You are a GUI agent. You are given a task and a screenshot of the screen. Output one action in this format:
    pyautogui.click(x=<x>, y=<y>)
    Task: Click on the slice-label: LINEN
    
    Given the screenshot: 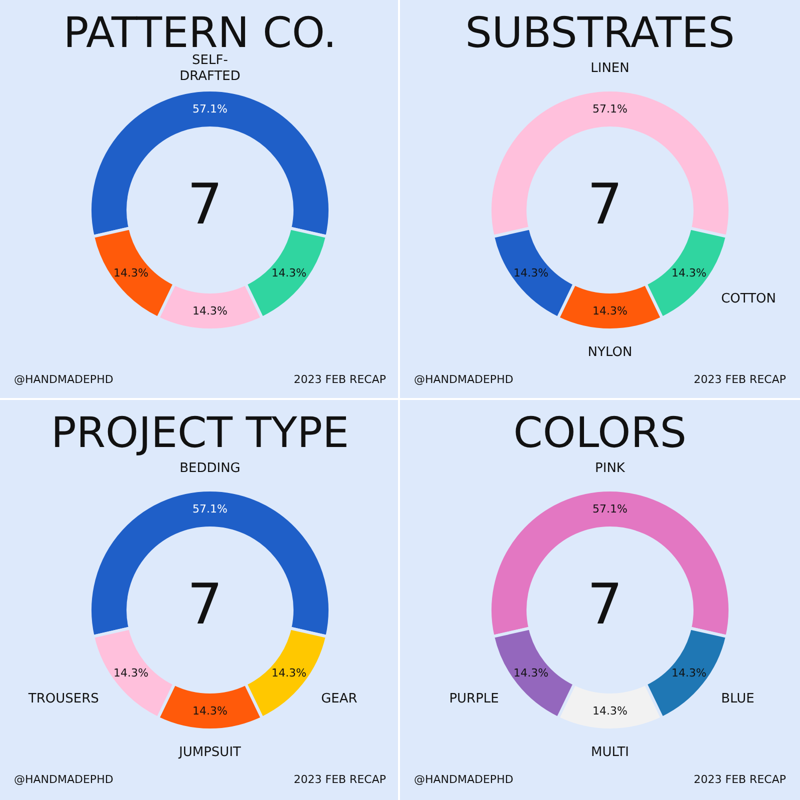 What is the action you would take?
    pyautogui.click(x=610, y=68)
    